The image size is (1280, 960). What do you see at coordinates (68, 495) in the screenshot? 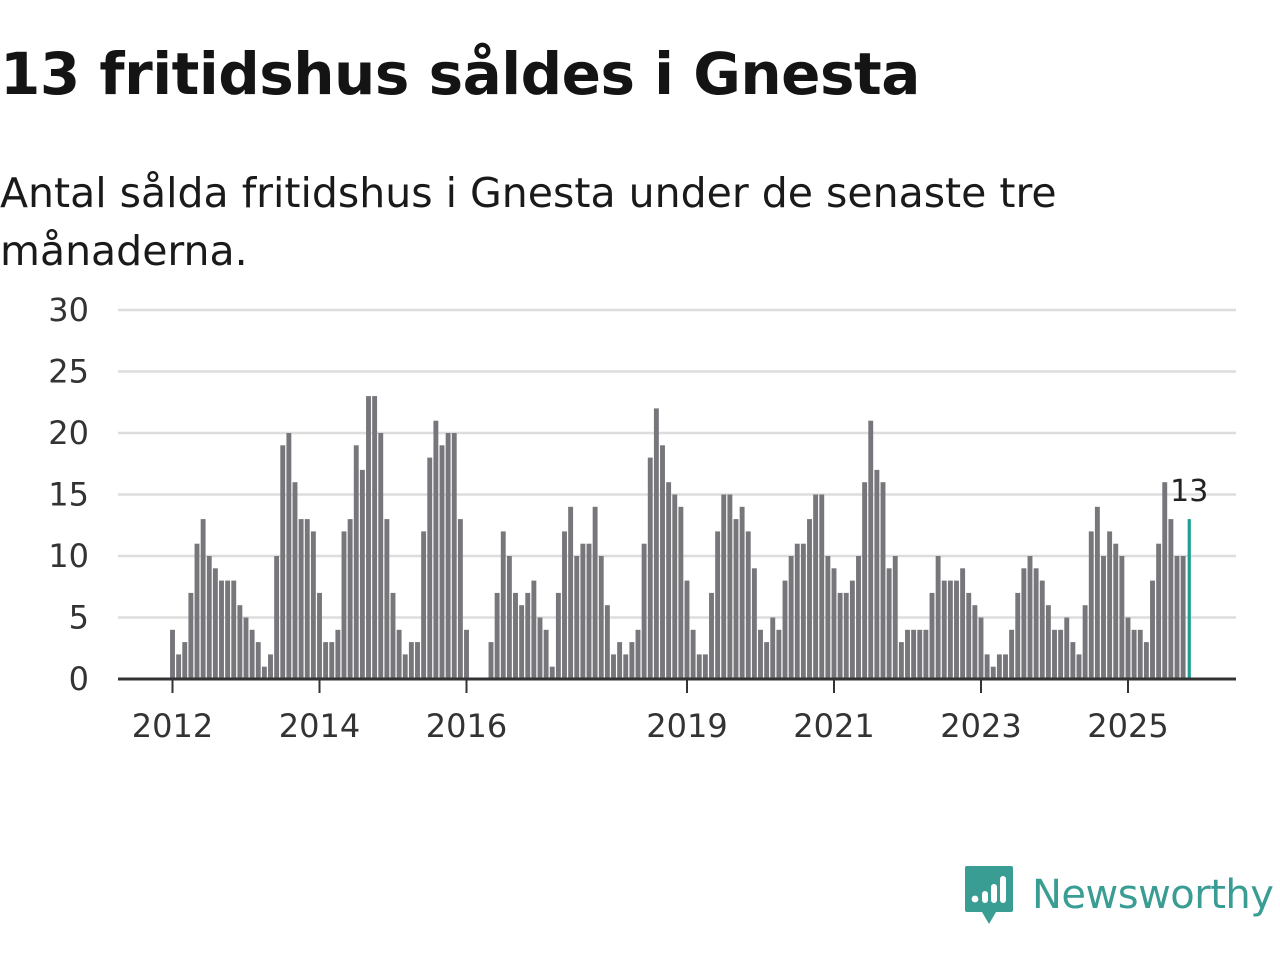
I see `y-tick-label: 15` at bounding box center [68, 495].